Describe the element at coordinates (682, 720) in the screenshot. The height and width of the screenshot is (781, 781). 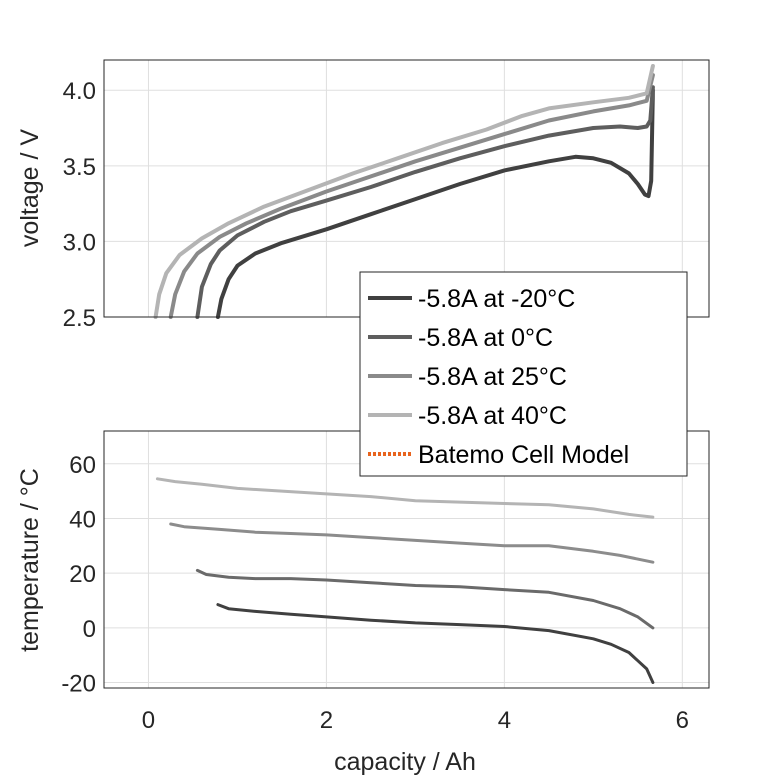
I see `temperature-xtick-label: 6` at that location.